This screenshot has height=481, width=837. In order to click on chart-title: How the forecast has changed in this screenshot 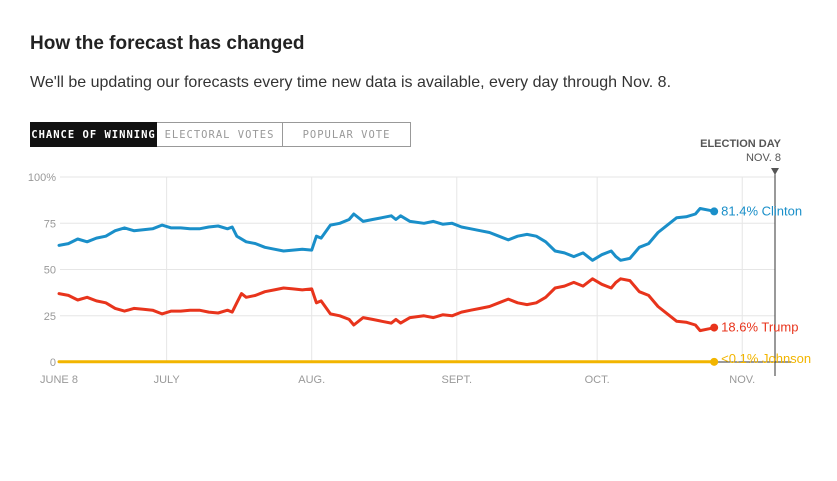, I will do `click(167, 43)`.